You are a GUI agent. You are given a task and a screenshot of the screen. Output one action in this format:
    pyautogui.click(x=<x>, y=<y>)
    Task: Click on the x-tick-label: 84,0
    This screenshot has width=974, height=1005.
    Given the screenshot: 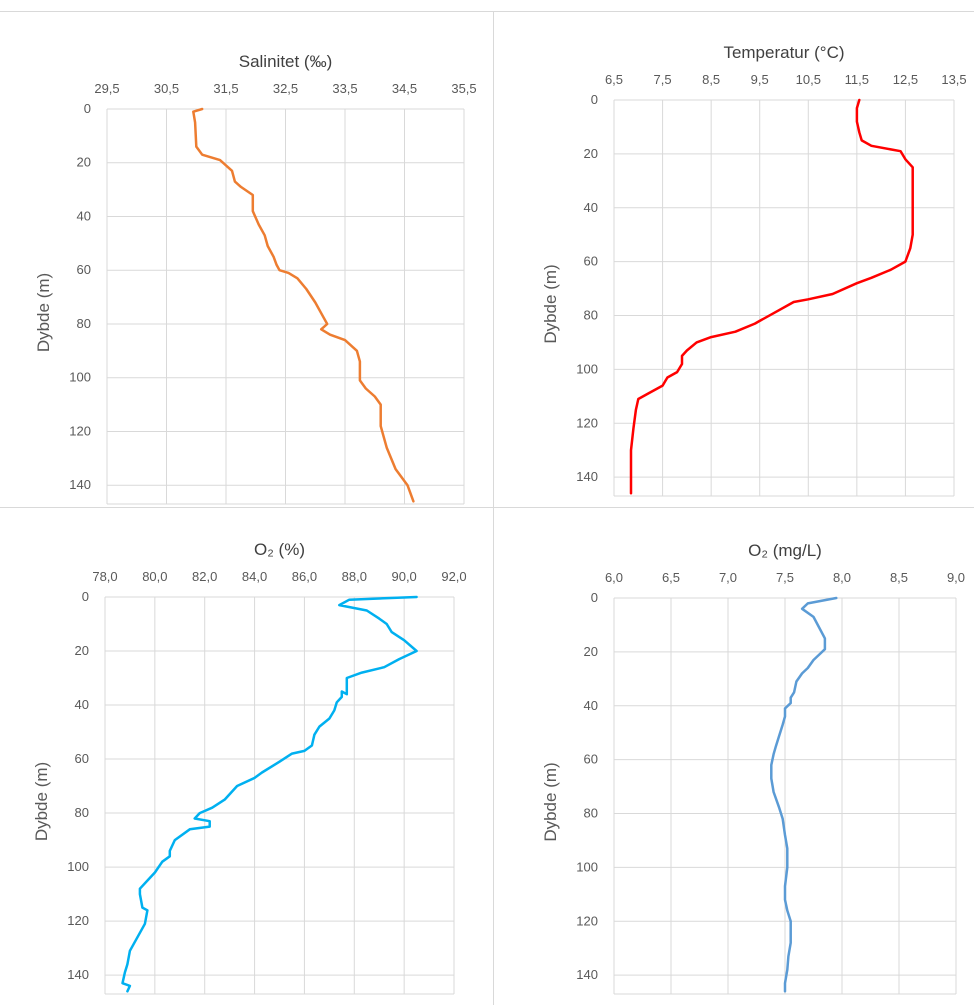 What is the action you would take?
    pyautogui.click(x=254, y=576)
    